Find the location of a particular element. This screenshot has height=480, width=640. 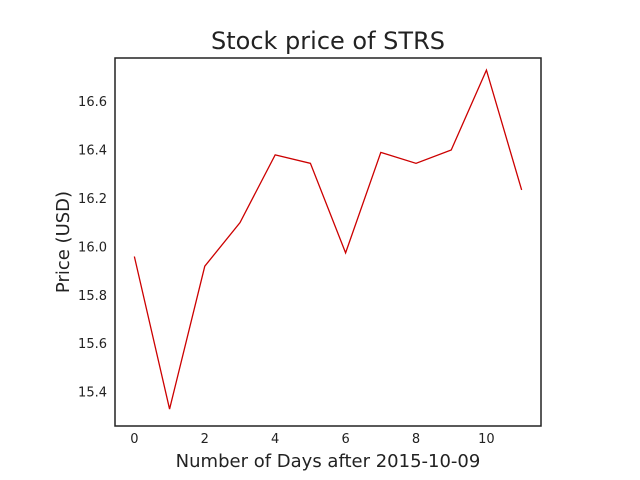

x-tick-label: 6 is located at coordinates (345, 439).